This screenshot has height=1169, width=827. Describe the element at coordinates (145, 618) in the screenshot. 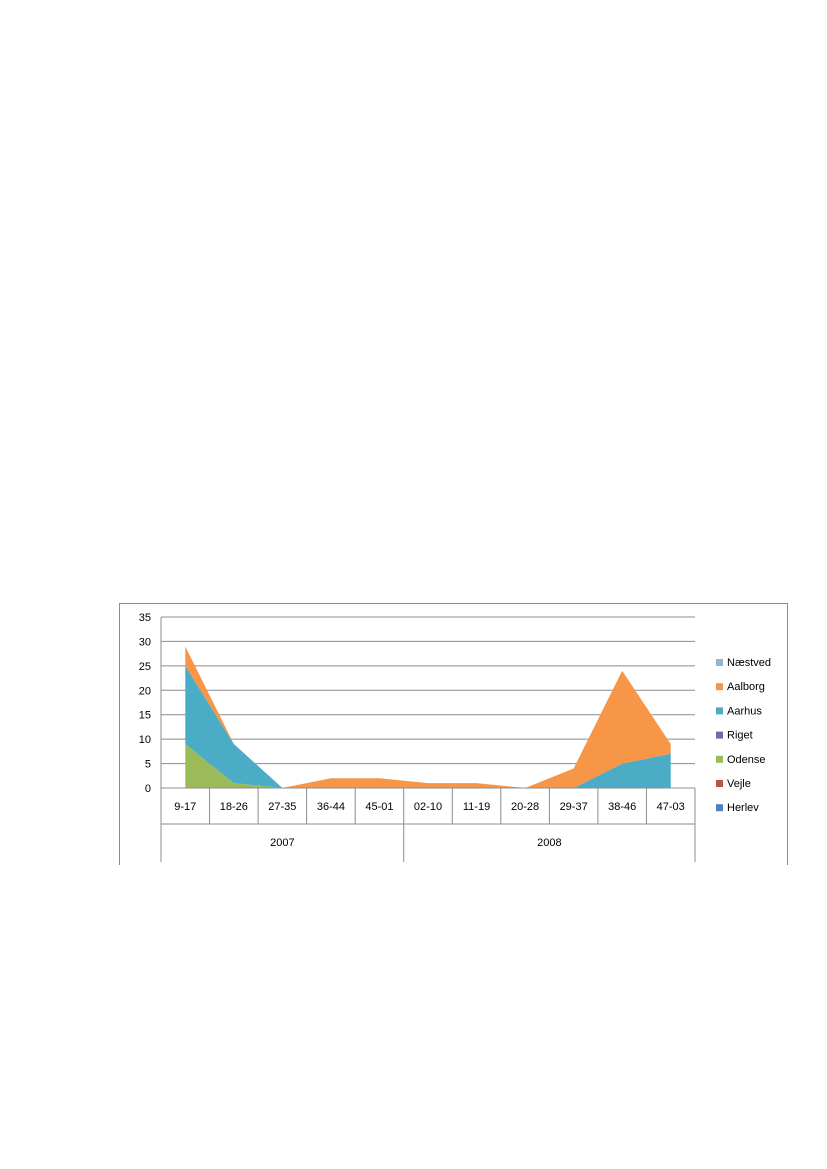

I see `y-tick-label: 35` at that location.